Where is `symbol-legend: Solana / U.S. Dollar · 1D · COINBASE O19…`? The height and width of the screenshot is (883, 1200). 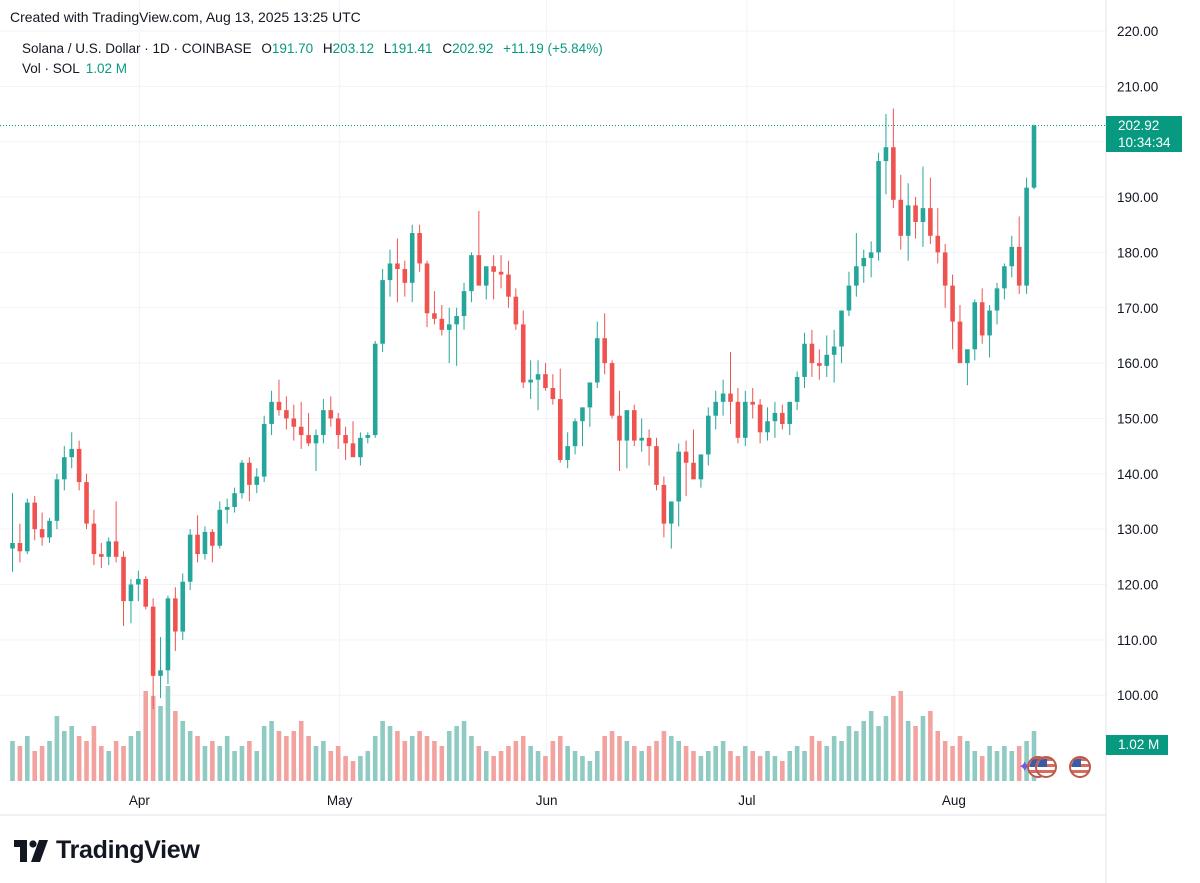 symbol-legend: Solana / U.S. Dollar · 1D · COINBASE O19… is located at coordinates (312, 48).